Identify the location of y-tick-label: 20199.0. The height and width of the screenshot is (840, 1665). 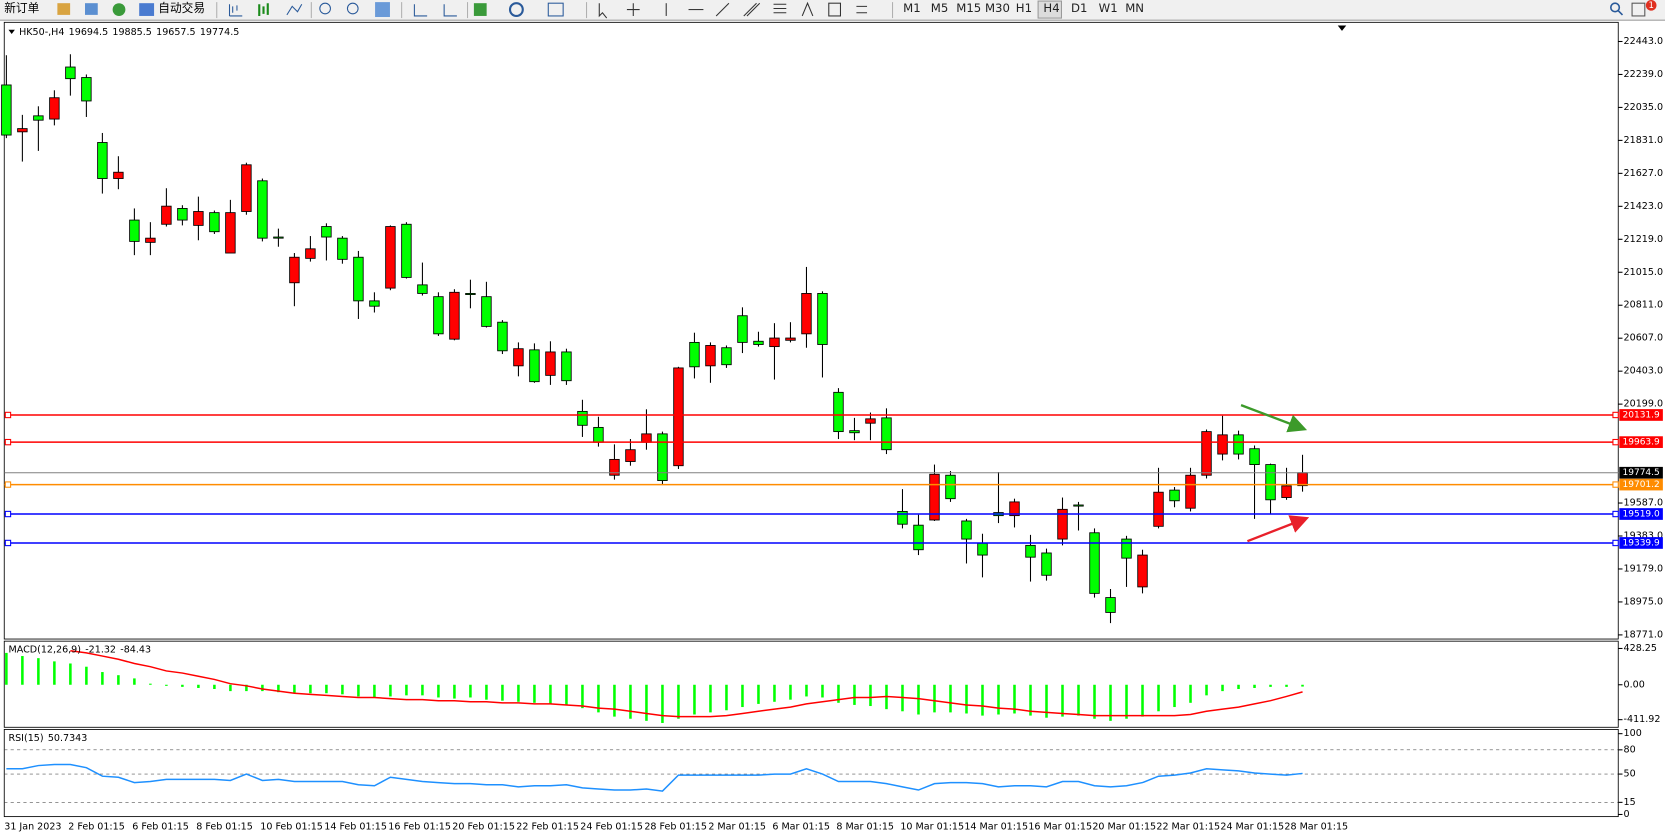
(1643, 404).